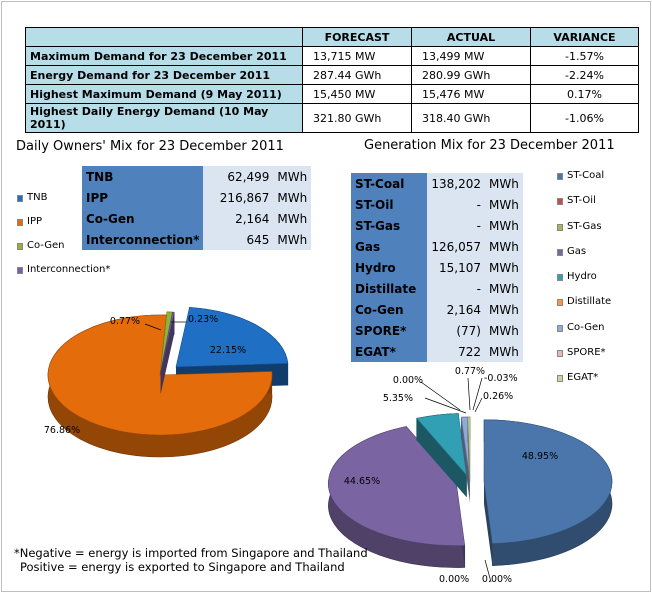 The width and height of the screenshot is (652, 593). I want to click on data-label: 76.86%, so click(62, 430).